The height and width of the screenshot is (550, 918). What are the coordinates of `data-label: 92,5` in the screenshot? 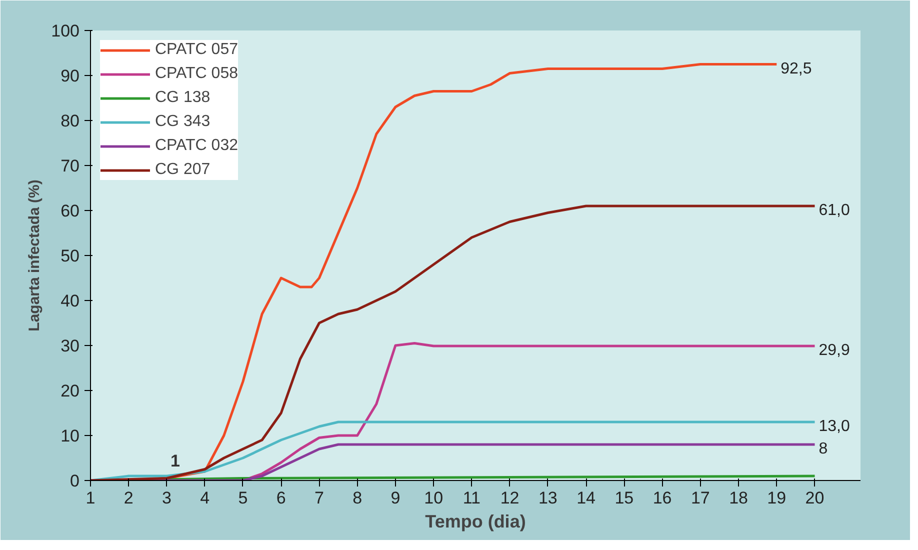 It's located at (796, 69).